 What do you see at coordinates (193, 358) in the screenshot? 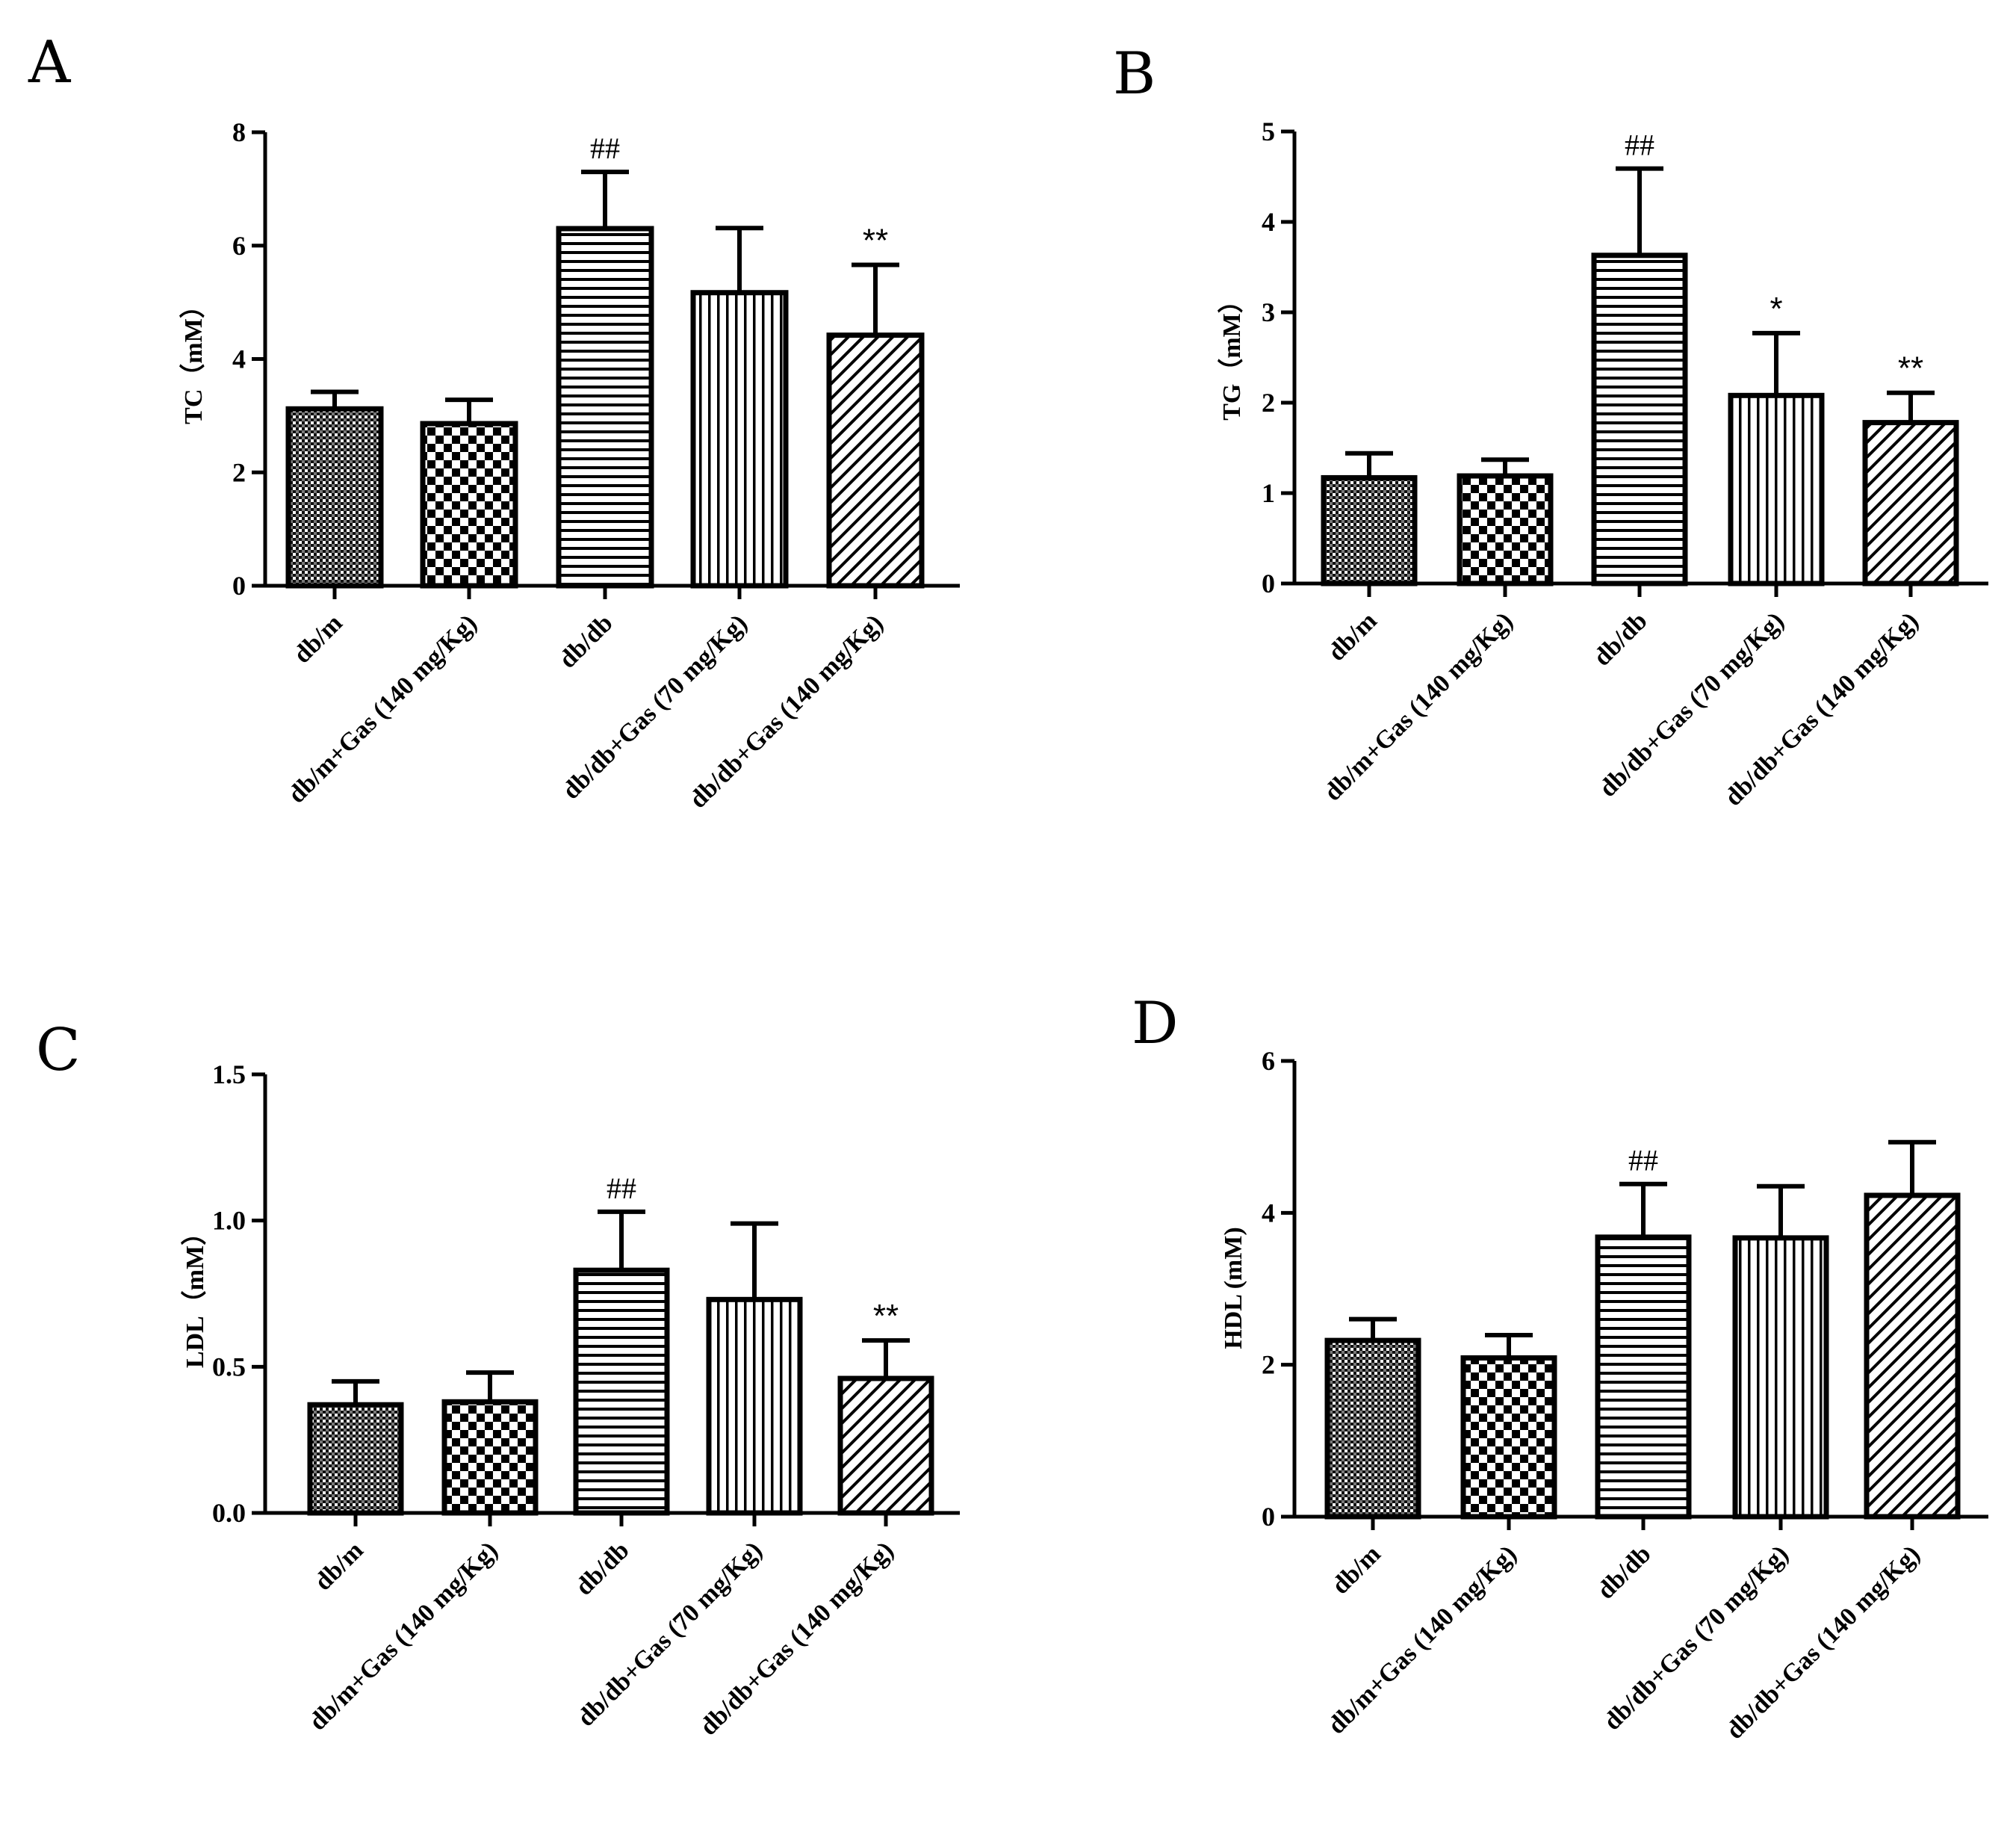
I see `y-axis-title: TC（mM）` at bounding box center [193, 358].